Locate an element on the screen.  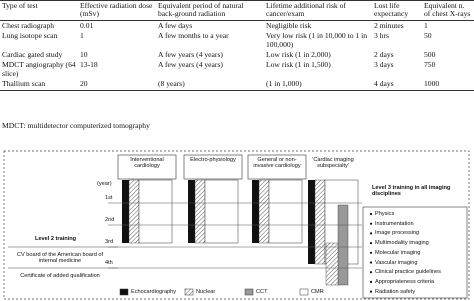
table-cell: A few months to a year is located at coordinates (193, 36).